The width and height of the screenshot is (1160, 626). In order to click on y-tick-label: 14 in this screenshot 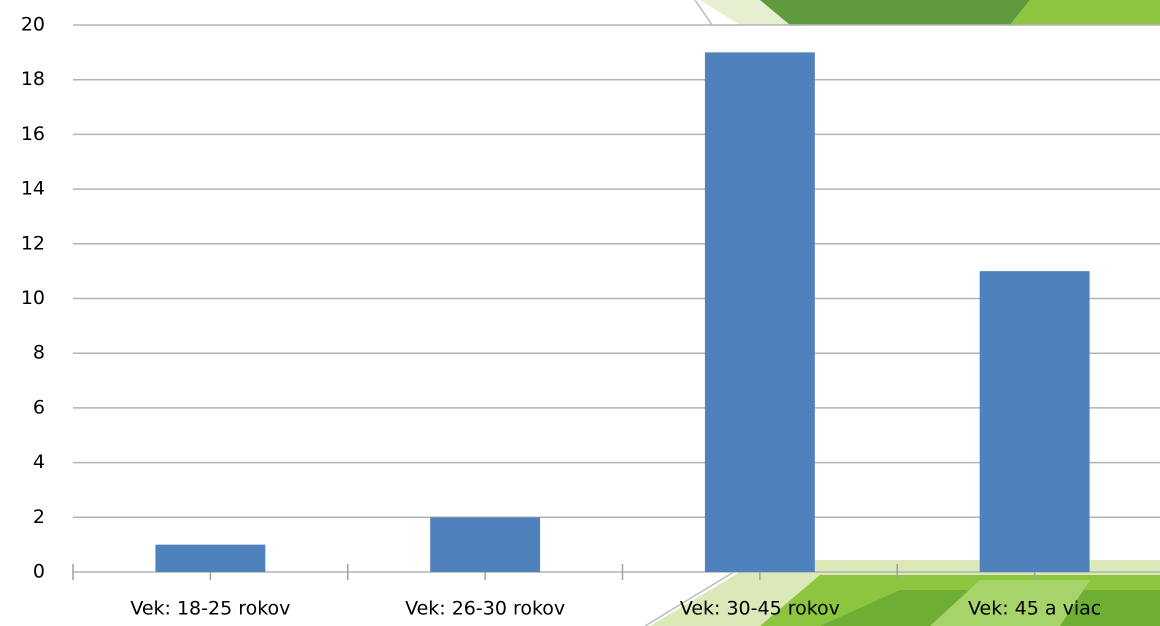, I will do `click(33, 189)`.